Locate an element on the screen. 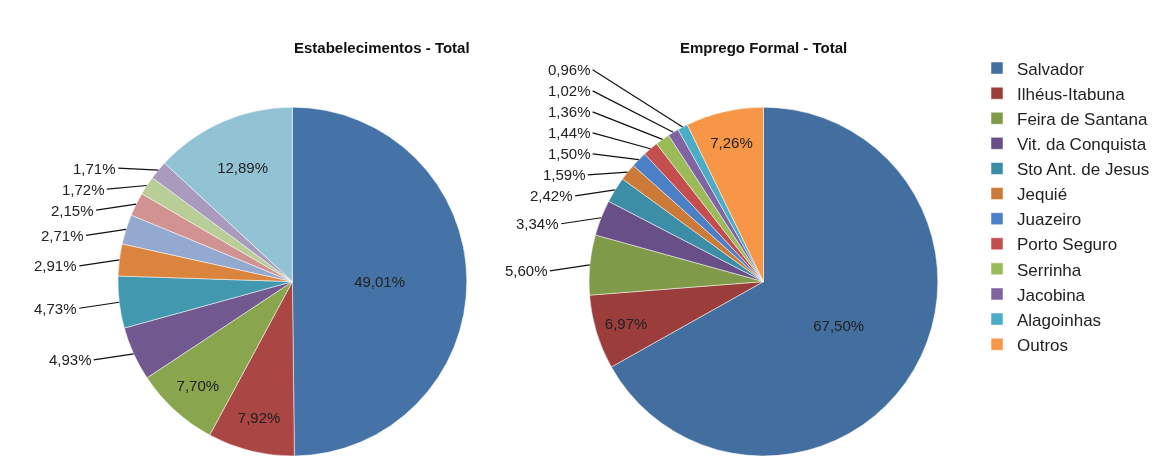 This screenshot has height=476, width=1165. data-label: 7,70% is located at coordinates (198, 385).